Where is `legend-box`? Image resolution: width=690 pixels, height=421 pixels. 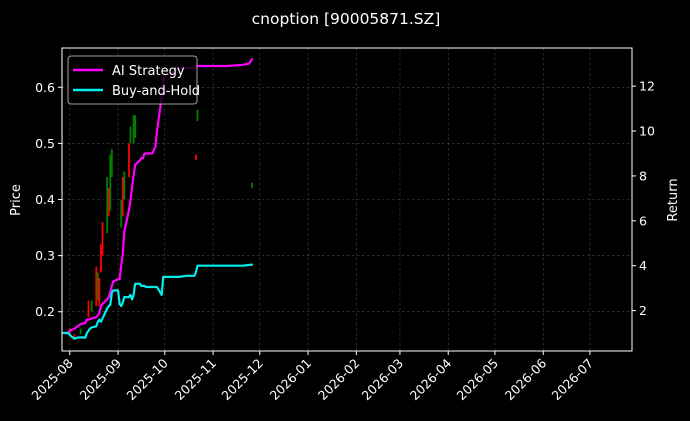
legend-box is located at coordinates (132, 80).